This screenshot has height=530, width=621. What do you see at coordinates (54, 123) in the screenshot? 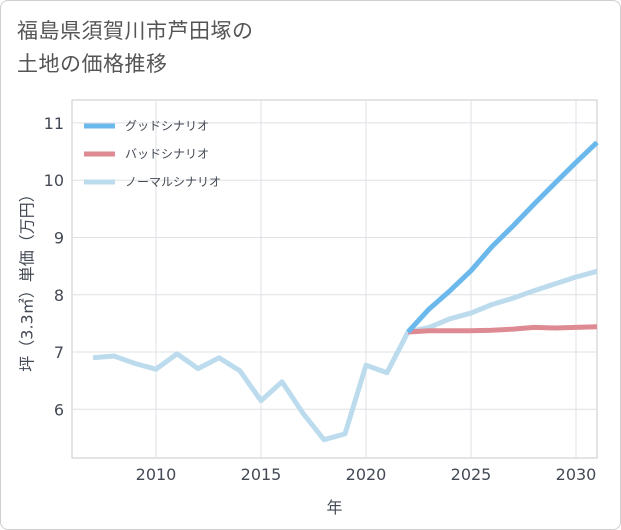
I see `y-tick-label-11: 11` at bounding box center [54, 123].